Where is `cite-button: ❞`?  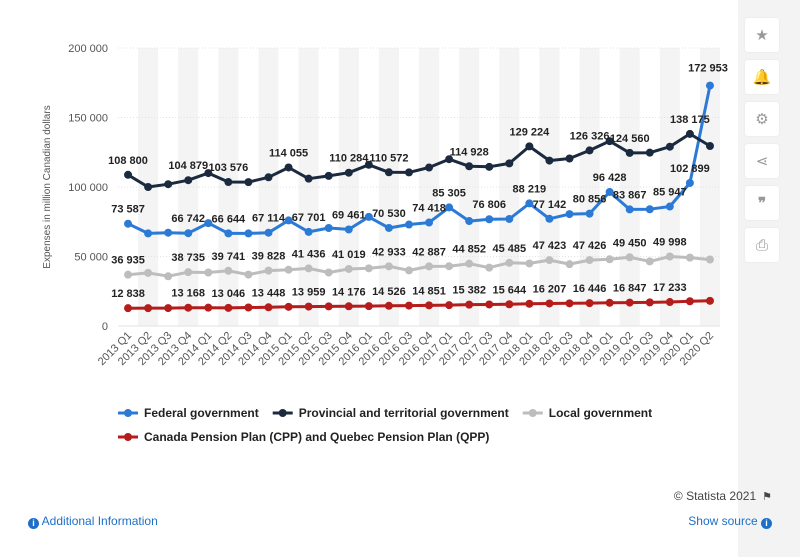
cite-button: ❞ is located at coordinates (762, 203).